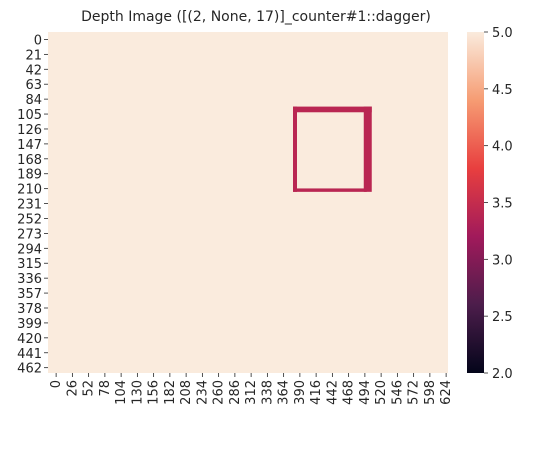 The image size is (539, 454). What do you see at coordinates (267, 392) in the screenshot?
I see `x-tick-label: 338` at bounding box center [267, 392].